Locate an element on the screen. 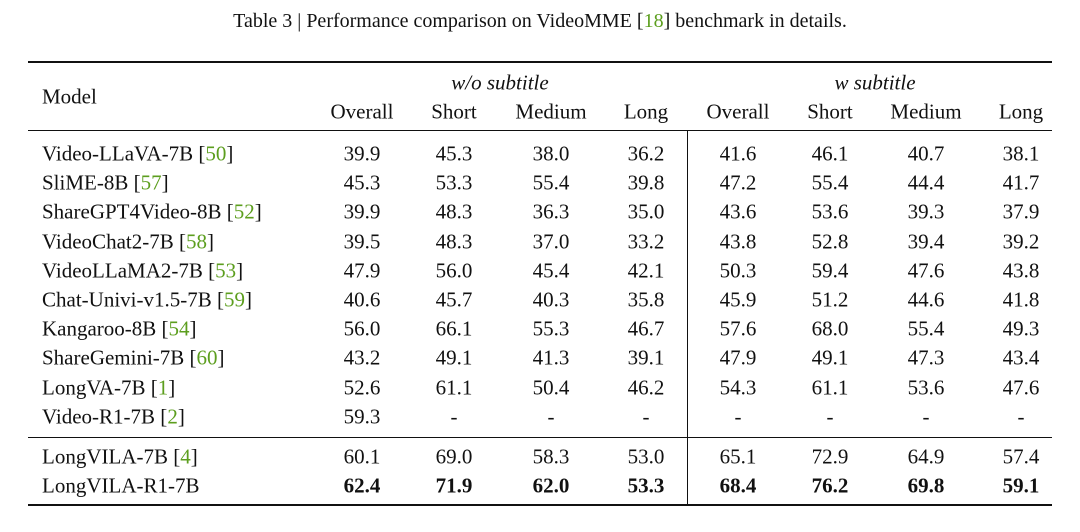 This screenshot has height=532, width=1080. value-cell: 49.1 is located at coordinates (830, 357).